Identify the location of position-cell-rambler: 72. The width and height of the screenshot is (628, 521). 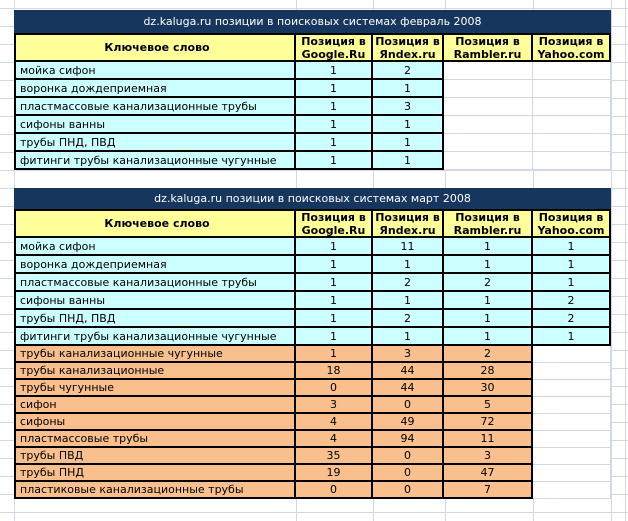
(488, 422).